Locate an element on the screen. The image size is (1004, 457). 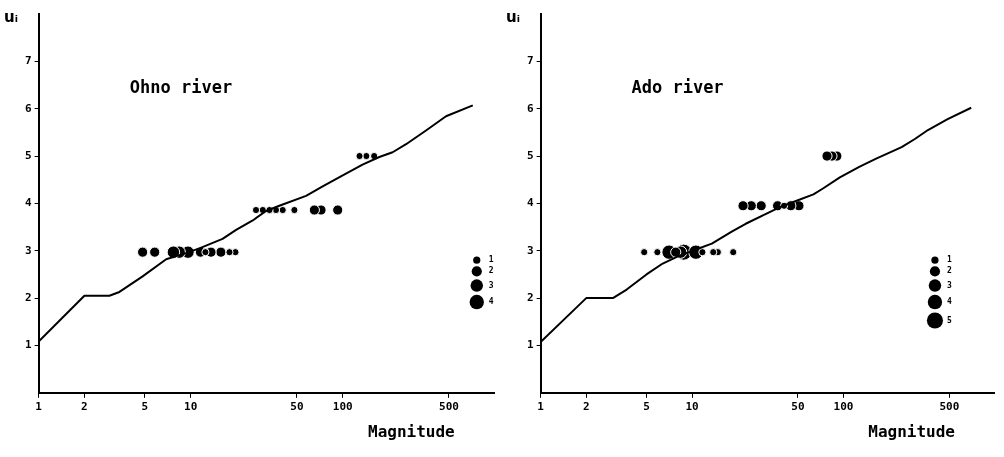
legend-label: 5 is located at coordinates (949, 320).